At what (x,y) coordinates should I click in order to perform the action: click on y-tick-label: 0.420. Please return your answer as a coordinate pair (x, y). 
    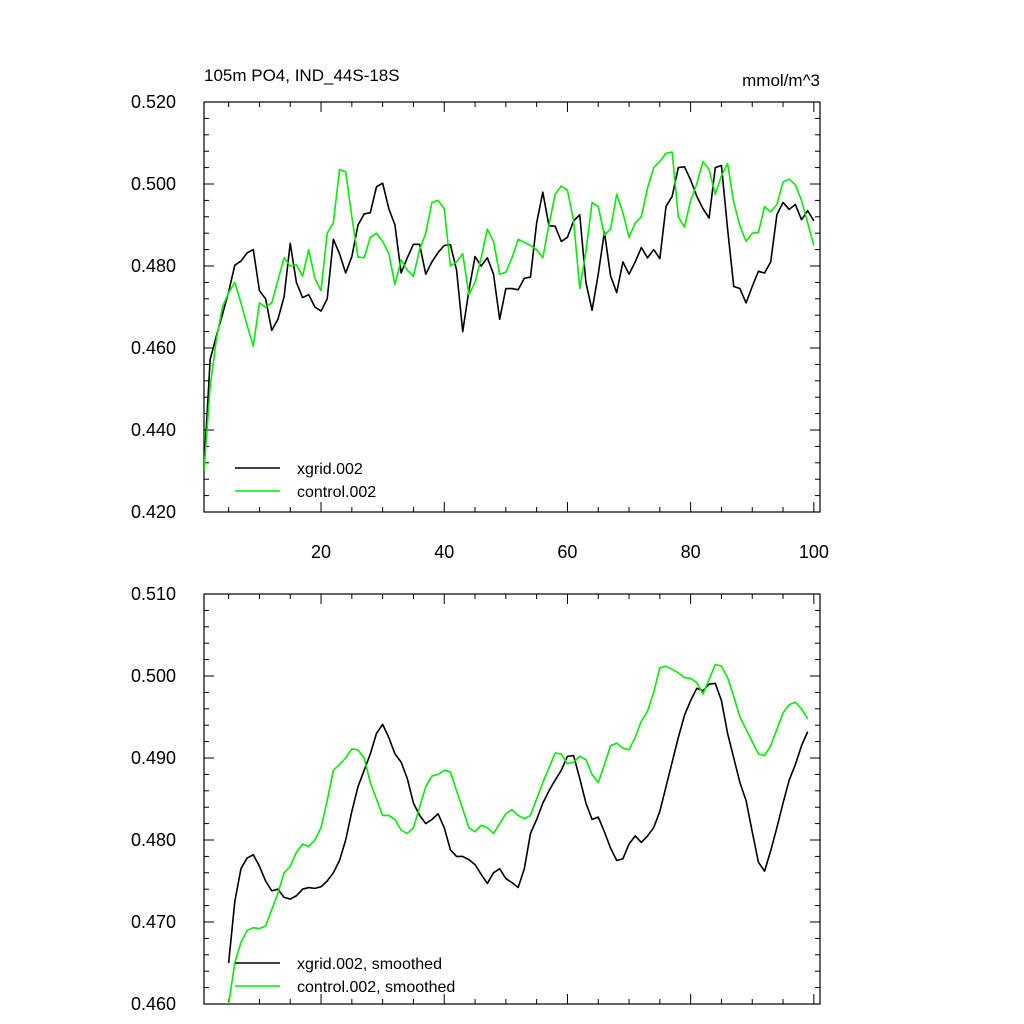
    Looking at the image, I should click on (153, 512).